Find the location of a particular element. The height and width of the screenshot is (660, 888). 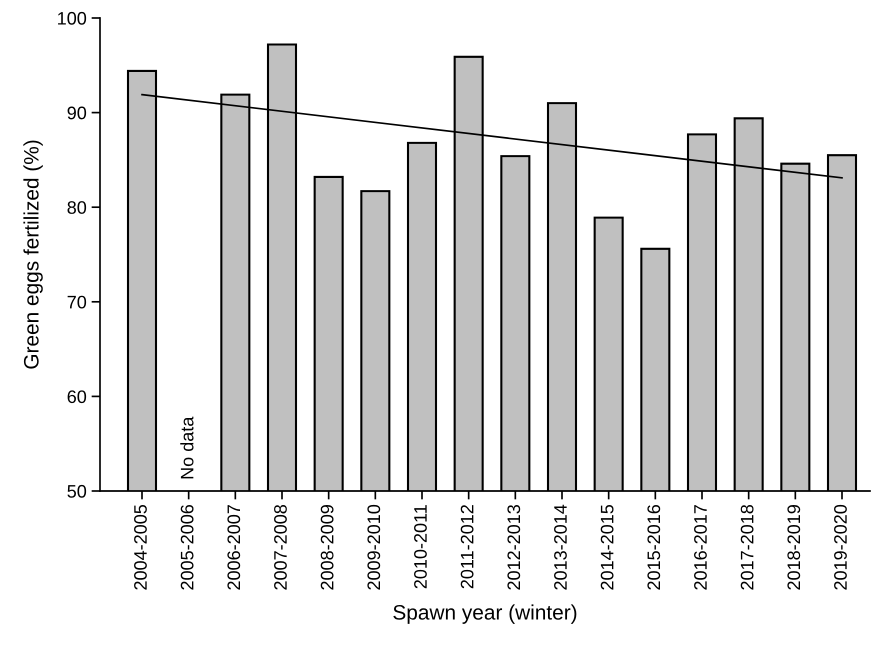

y-axis-title: Green eggs fertilized (%) is located at coordinates (33, 254).